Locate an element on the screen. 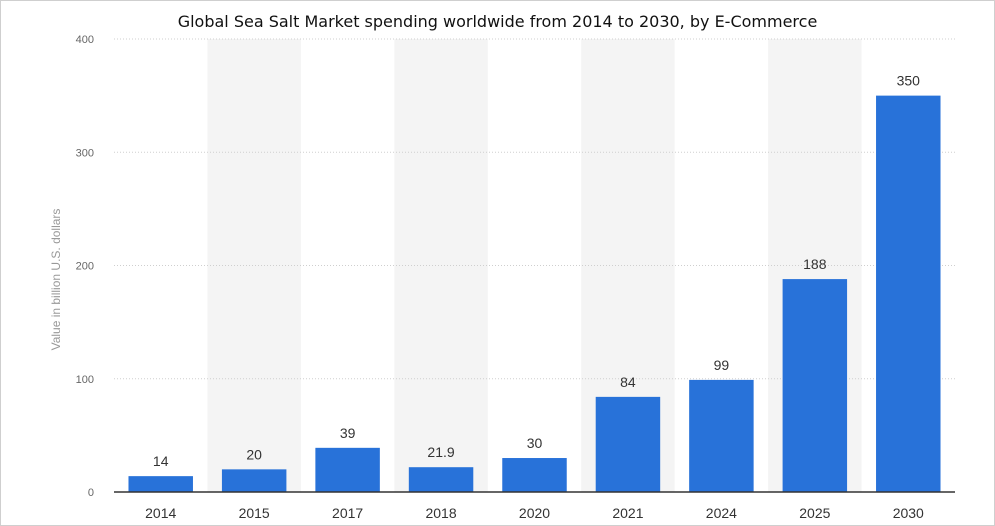 This screenshot has width=995, height=526. column-band is located at coordinates (254, 265).